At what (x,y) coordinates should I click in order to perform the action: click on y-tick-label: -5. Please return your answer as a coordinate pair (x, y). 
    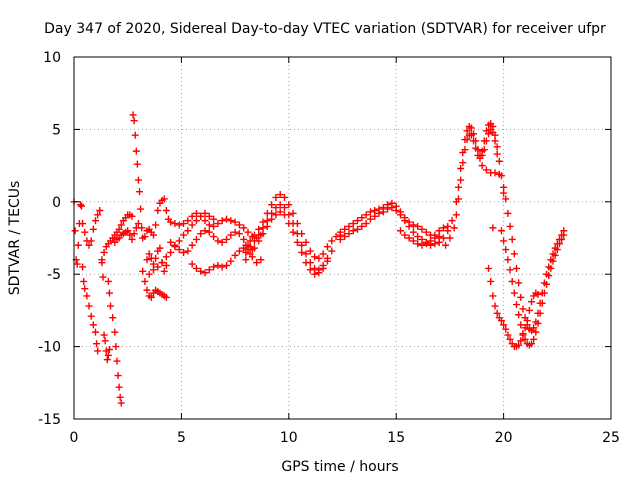
    Looking at the image, I should click on (54, 275).